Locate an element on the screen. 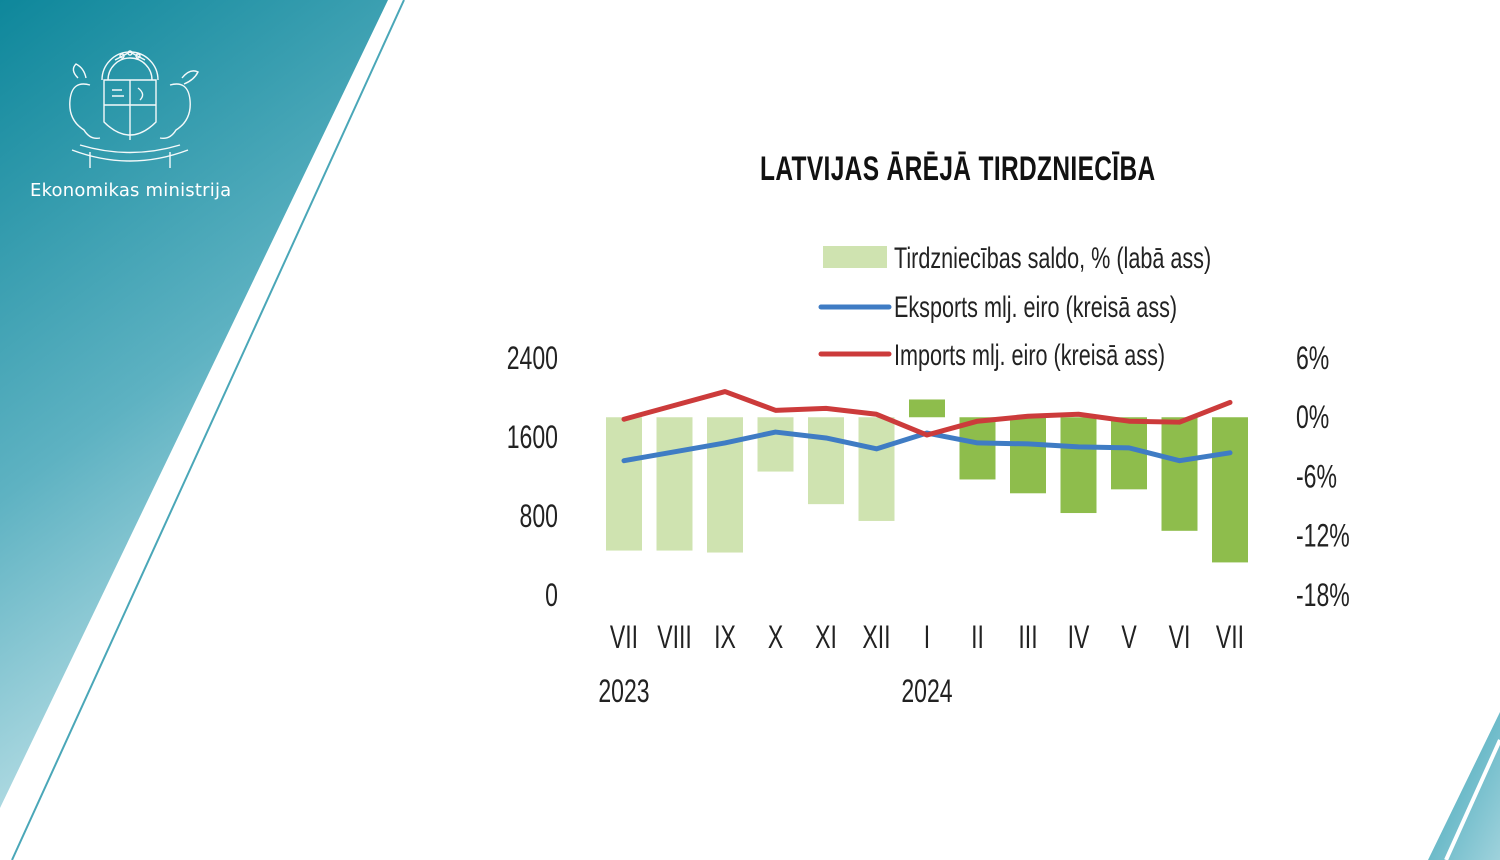 The image size is (1500, 860). right-corner-panel is located at coordinates (1464, 786).